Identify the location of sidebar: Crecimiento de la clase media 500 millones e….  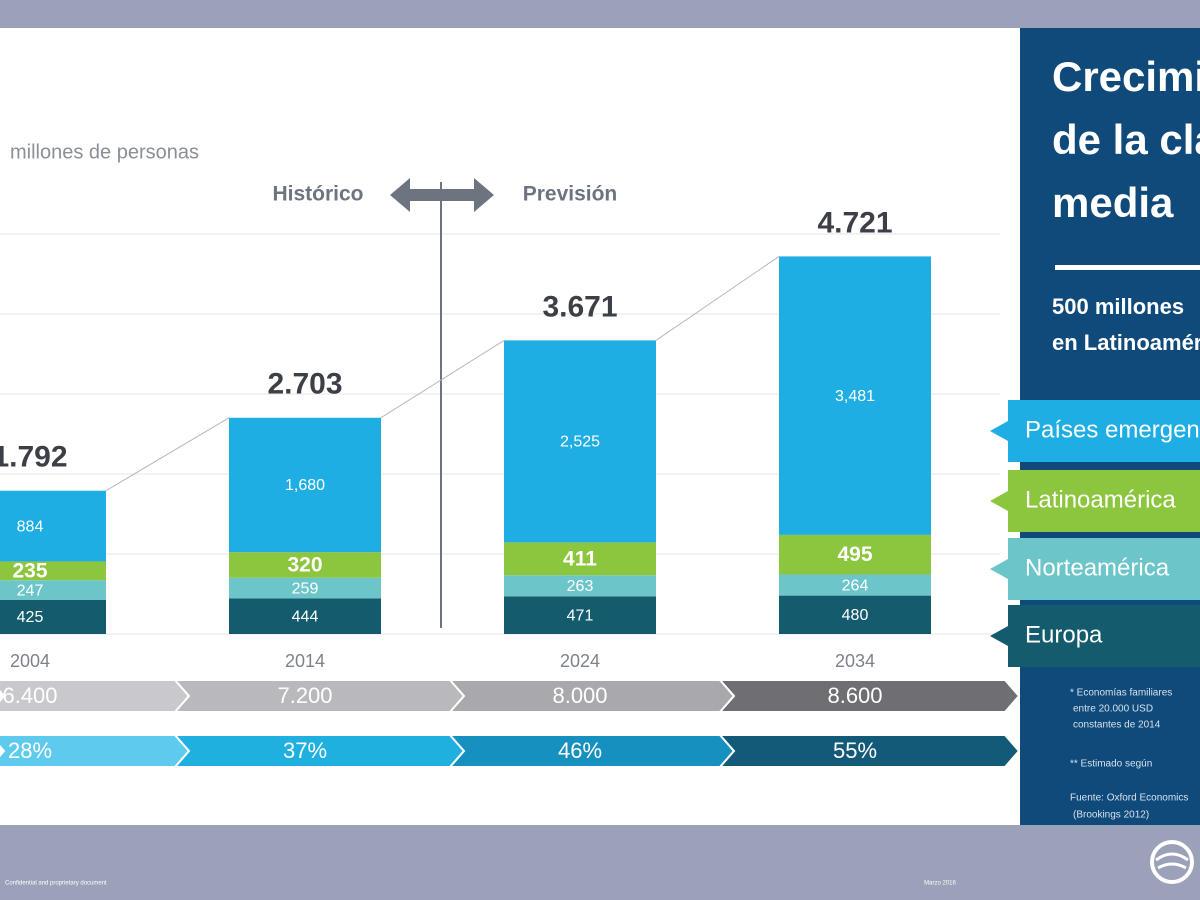
(1126, 437).